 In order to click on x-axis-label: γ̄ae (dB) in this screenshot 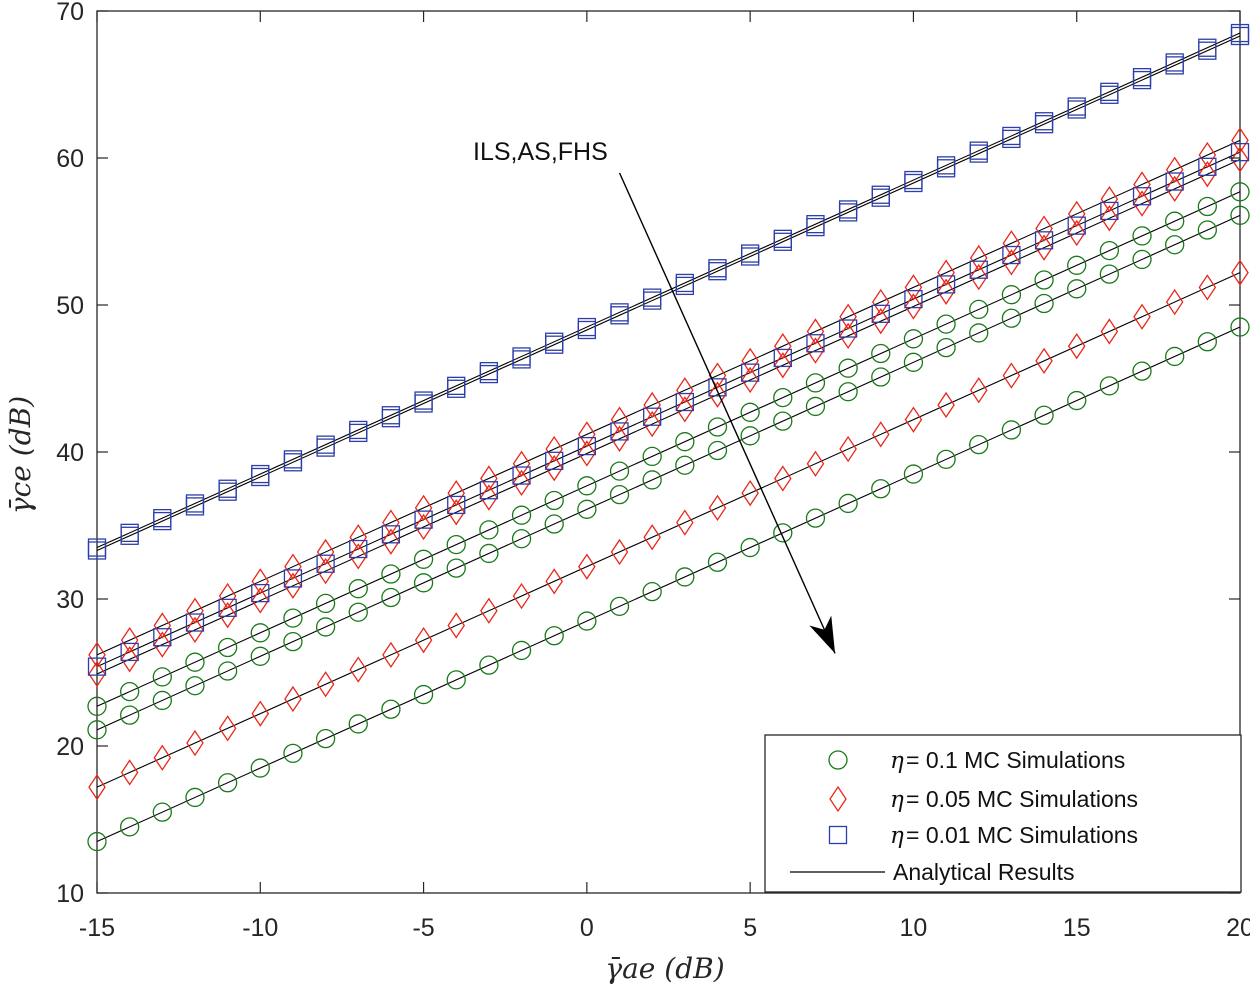, I will do `click(664, 968)`.